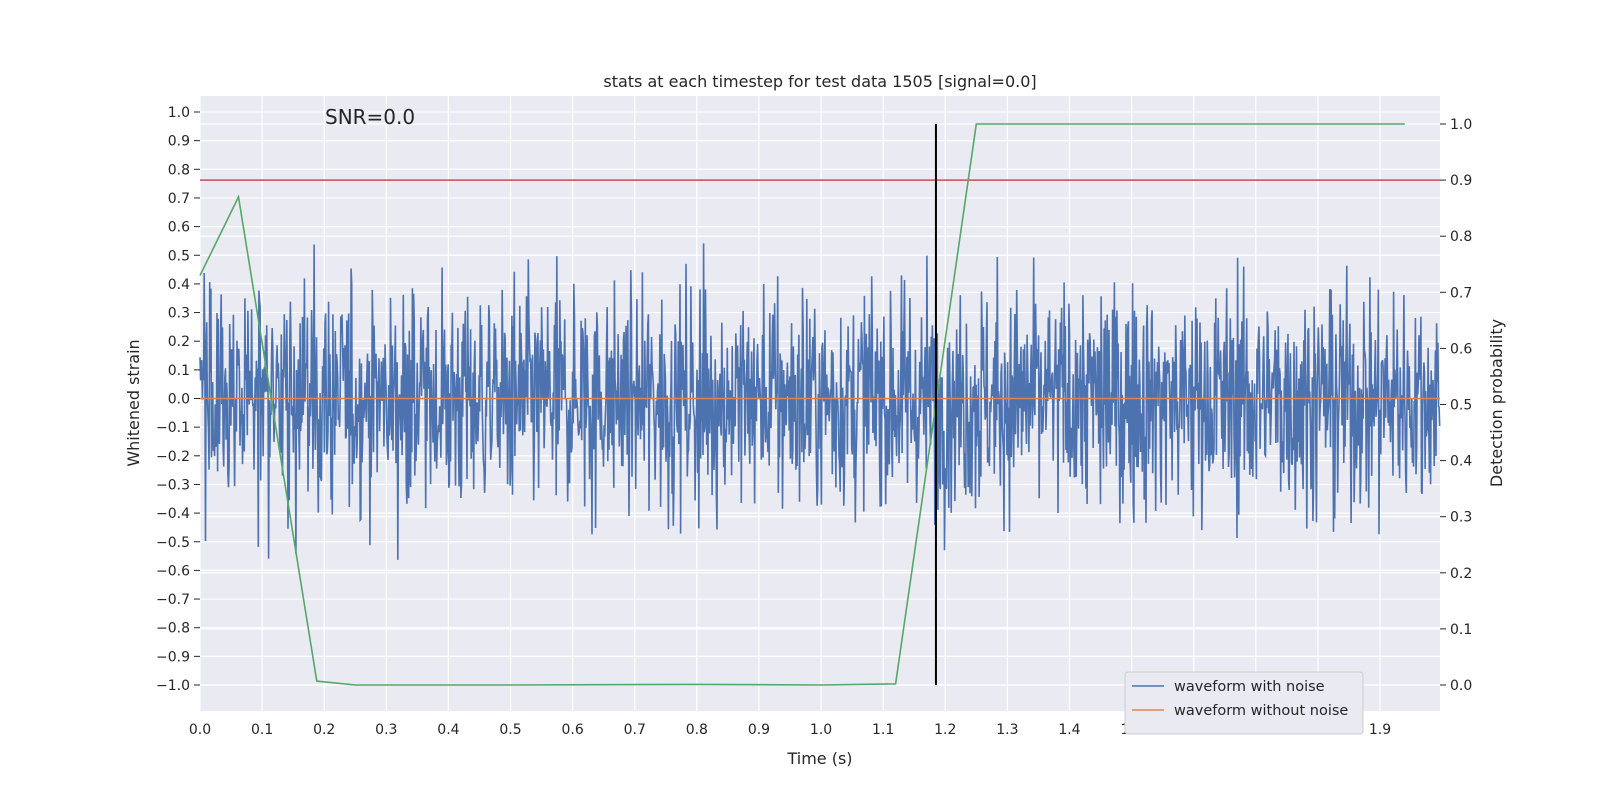 Image resolution: width=1600 pixels, height=800 pixels. What do you see at coordinates (173, 600) in the screenshot?
I see `y-tick-label: −0.7` at bounding box center [173, 600].